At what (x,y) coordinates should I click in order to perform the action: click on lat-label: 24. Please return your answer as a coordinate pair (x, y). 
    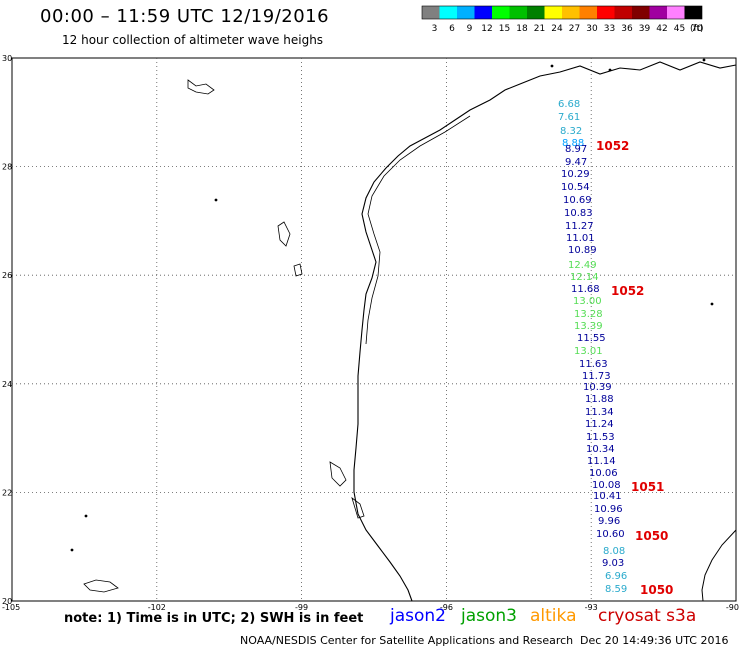
    Looking at the image, I should click on (7, 384).